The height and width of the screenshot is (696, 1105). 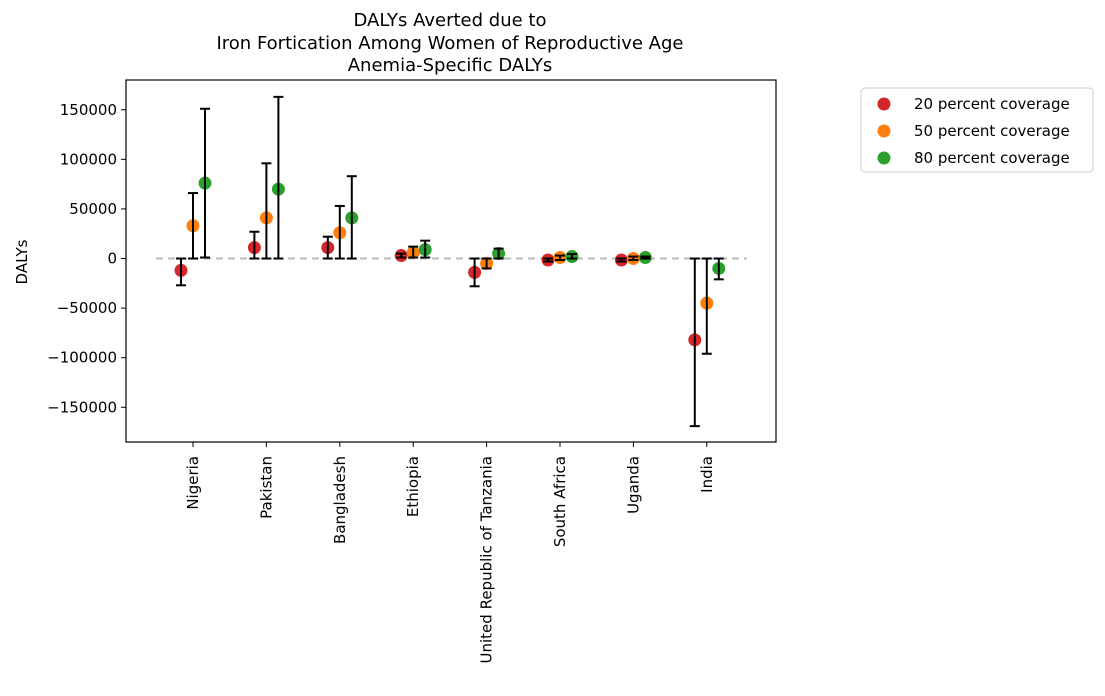 I want to click on y-tick-label: −100000, so click(x=82, y=358).